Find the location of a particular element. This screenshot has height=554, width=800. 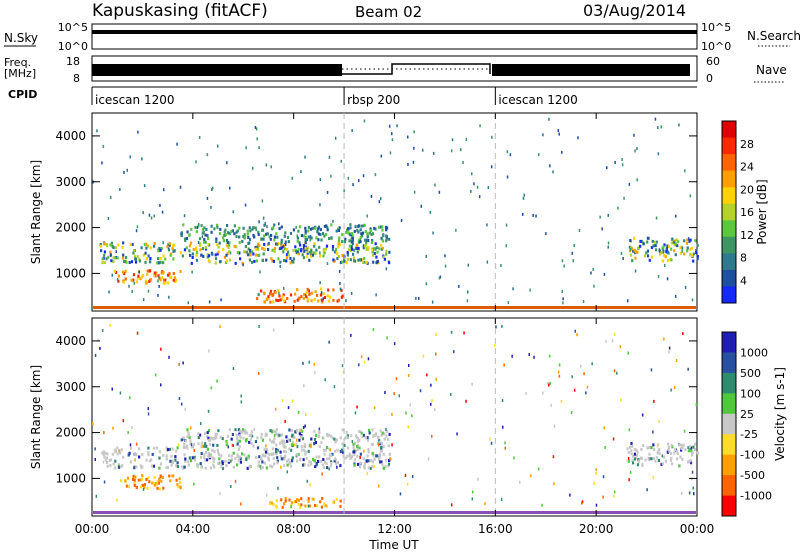

colorbar-swatch is located at coordinates (729, 424).